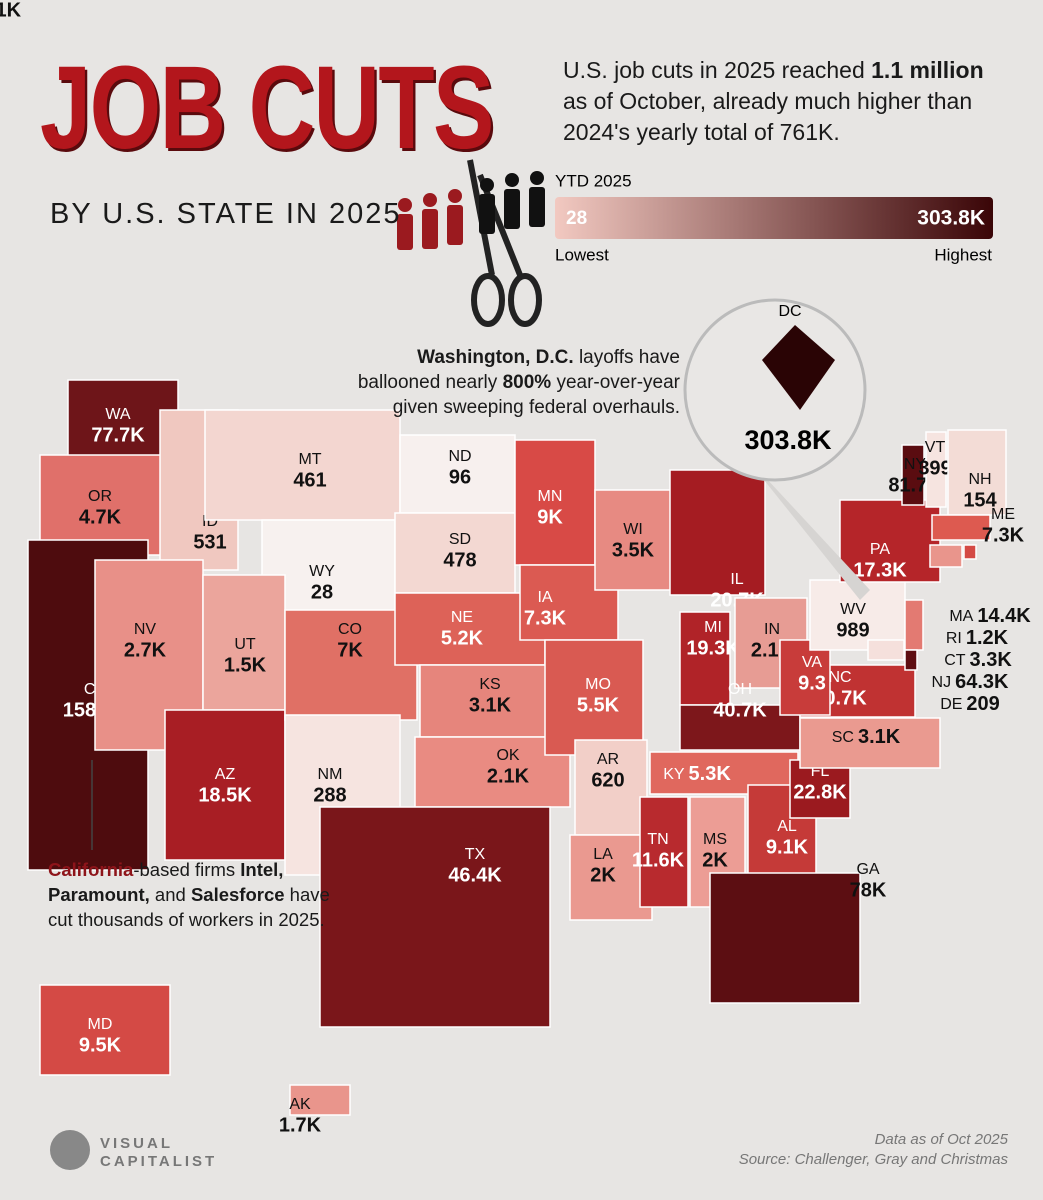  I want to click on state-abbr: NM, so click(330, 774).